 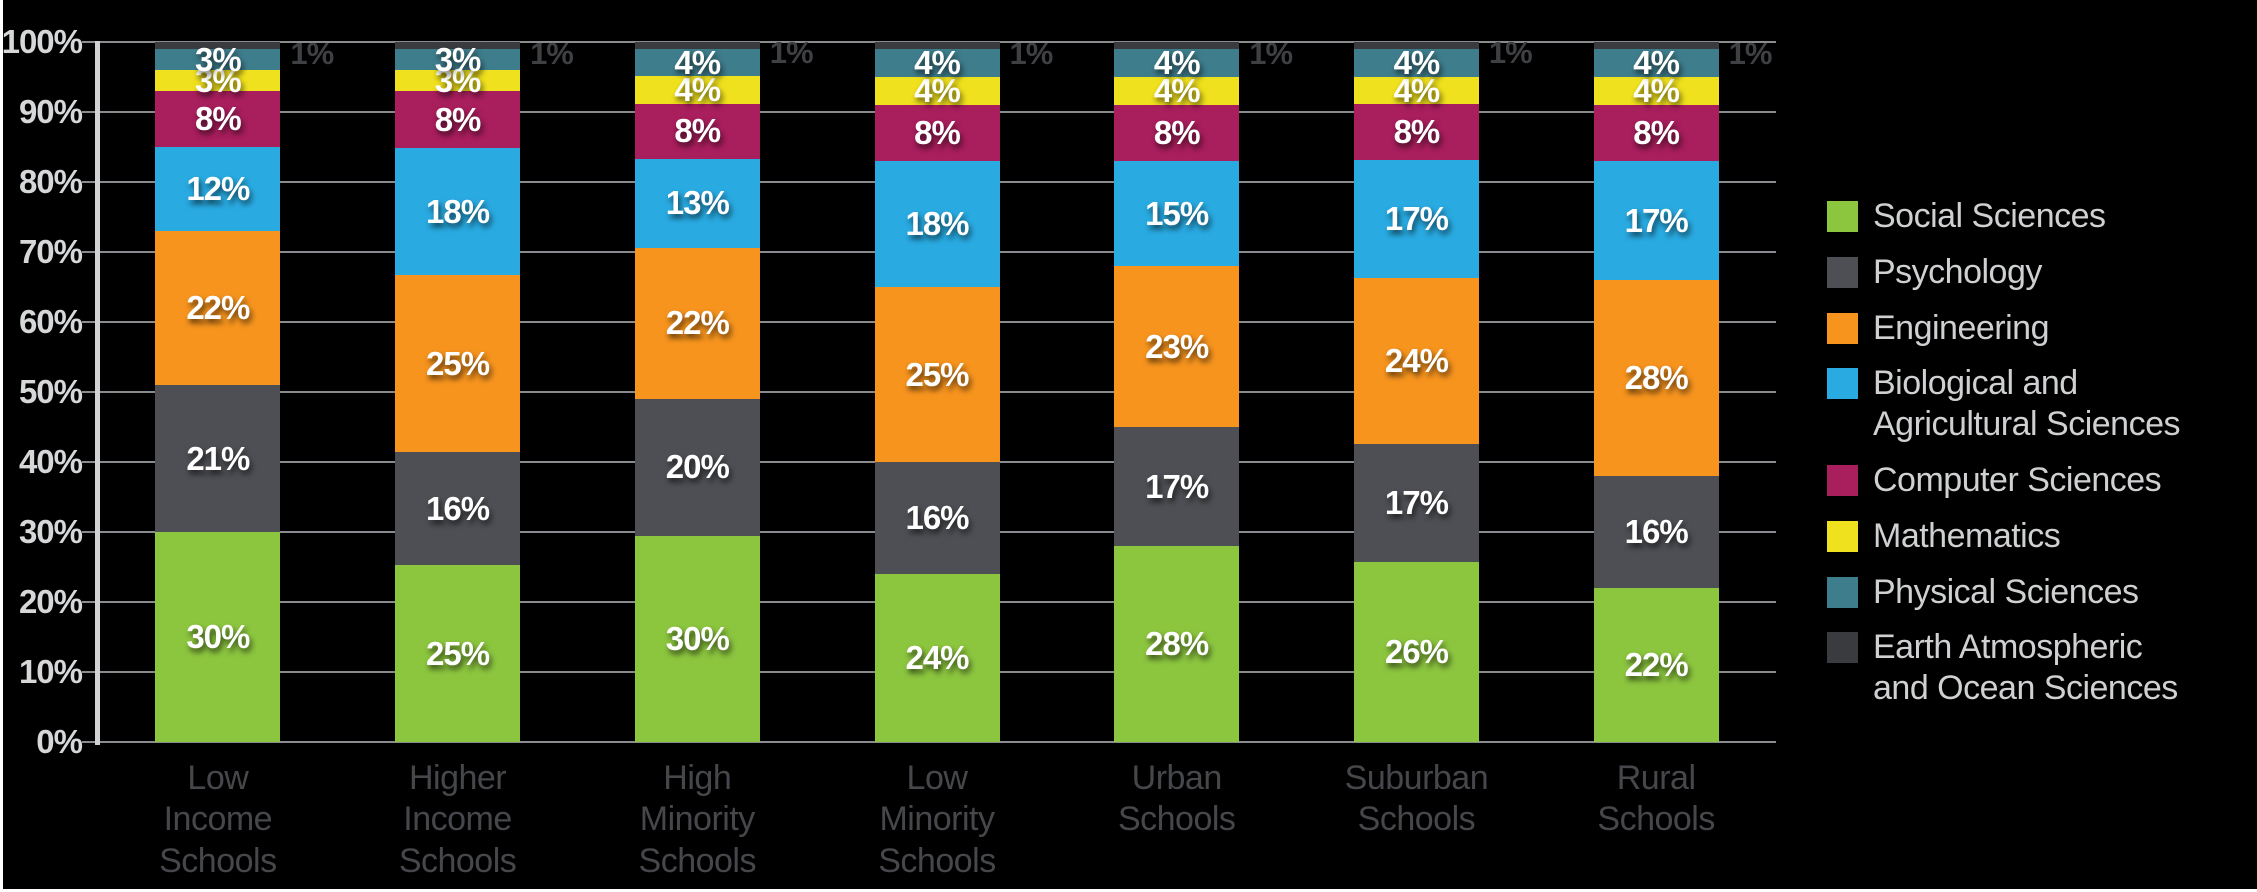 I want to click on gridline, so click(x=929, y=742).